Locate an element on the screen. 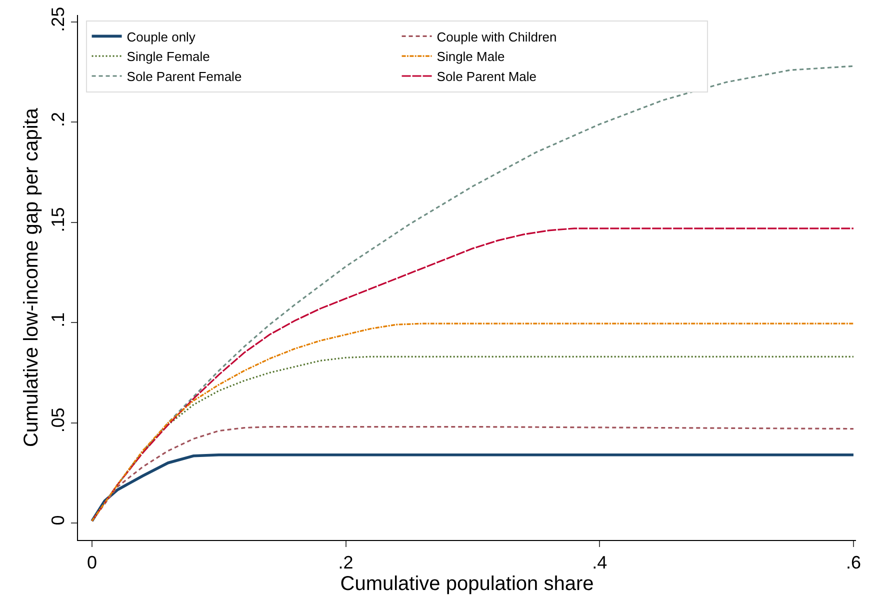  x-tick-label: .6 is located at coordinates (853, 562).